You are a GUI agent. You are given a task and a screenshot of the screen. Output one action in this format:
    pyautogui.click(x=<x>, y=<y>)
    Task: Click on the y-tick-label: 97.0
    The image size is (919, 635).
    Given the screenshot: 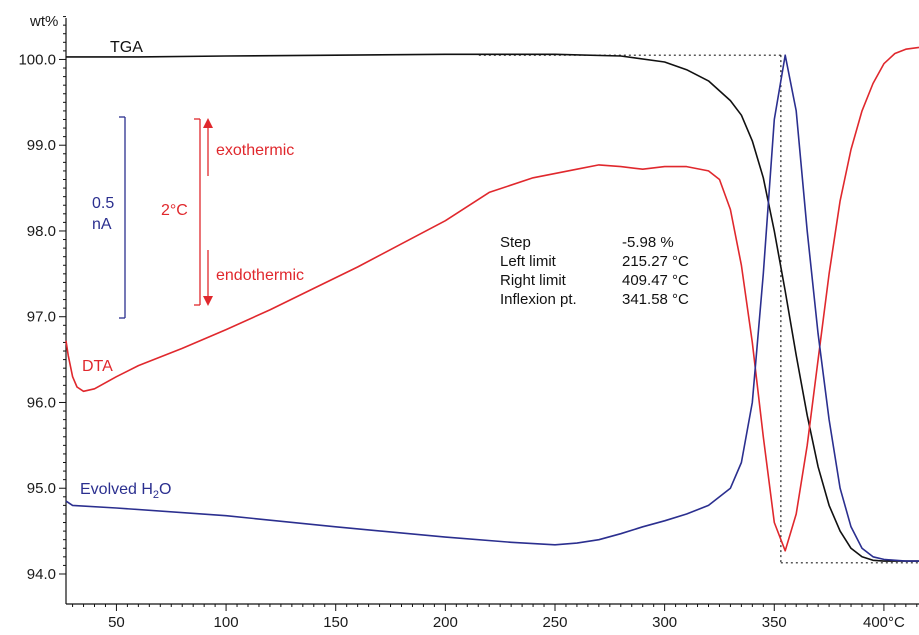 What is the action you would take?
    pyautogui.click(x=41, y=317)
    